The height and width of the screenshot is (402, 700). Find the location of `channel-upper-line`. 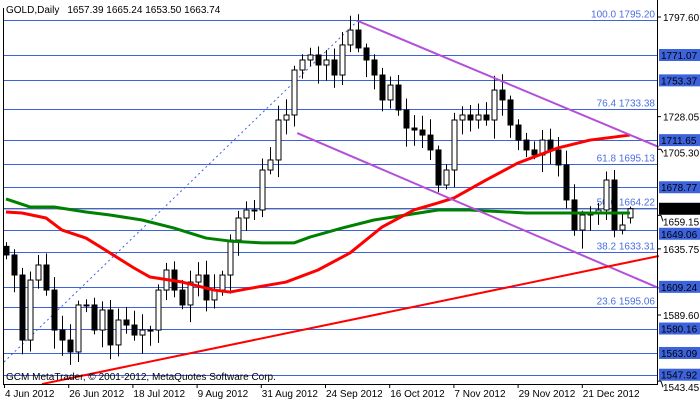

channel-upper-line is located at coordinates (508, 84).